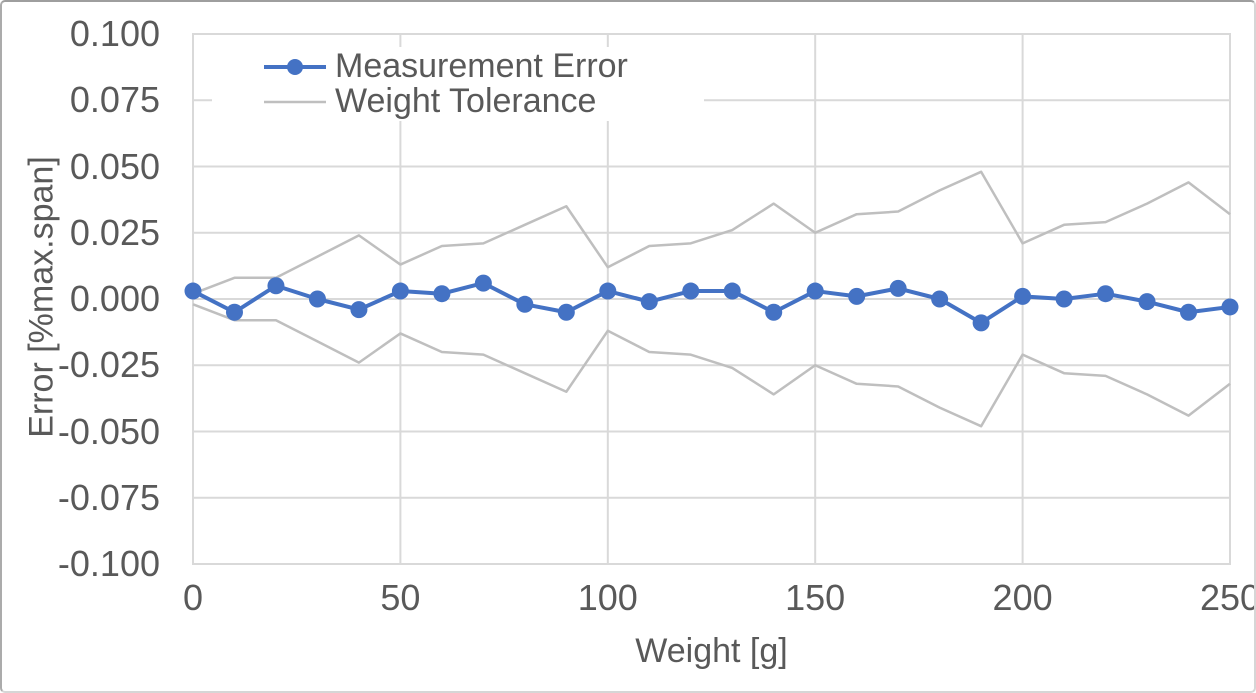  Describe the element at coordinates (466, 101) in the screenshot. I see `legend-label-weight-tolerance: Weight Tolerance` at that location.